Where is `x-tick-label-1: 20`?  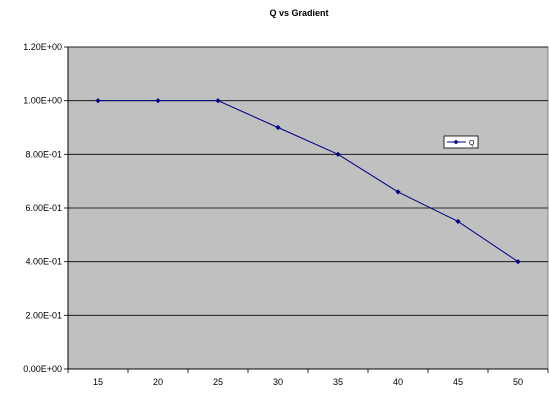
x-tick-label-1: 20 is located at coordinates (158, 382).